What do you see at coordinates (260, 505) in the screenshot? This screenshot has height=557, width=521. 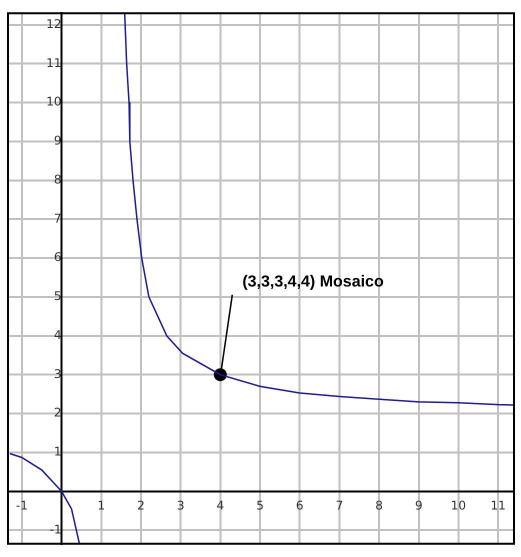 I see `x-tick-label: 5` at bounding box center [260, 505].